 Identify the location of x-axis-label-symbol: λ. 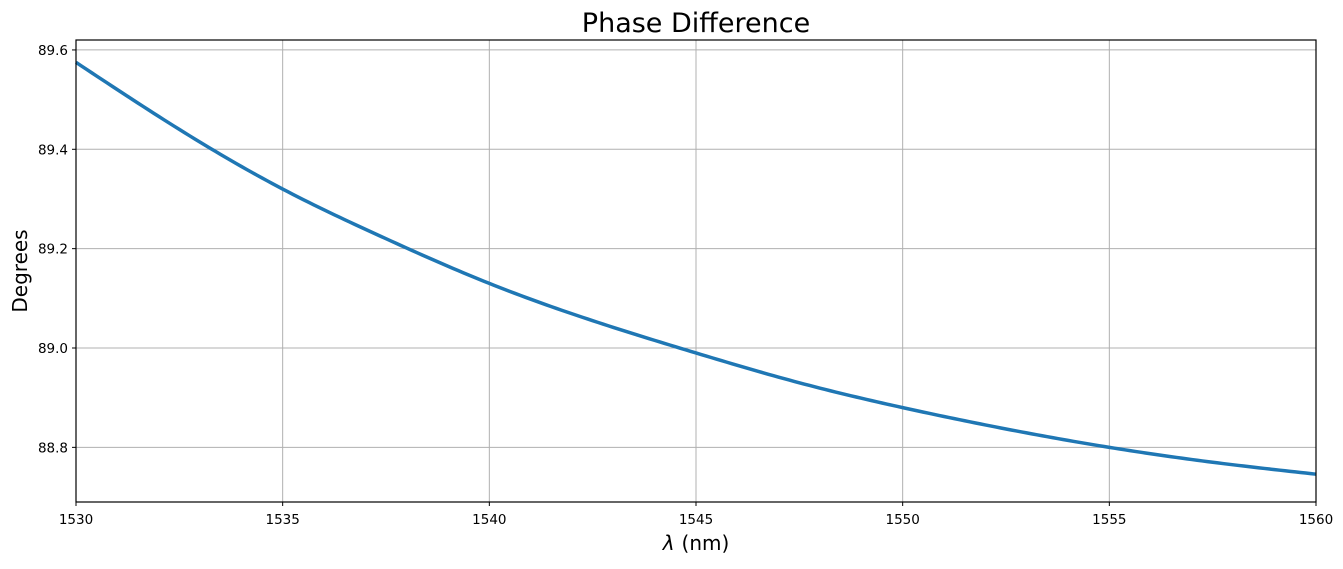
(668, 543).